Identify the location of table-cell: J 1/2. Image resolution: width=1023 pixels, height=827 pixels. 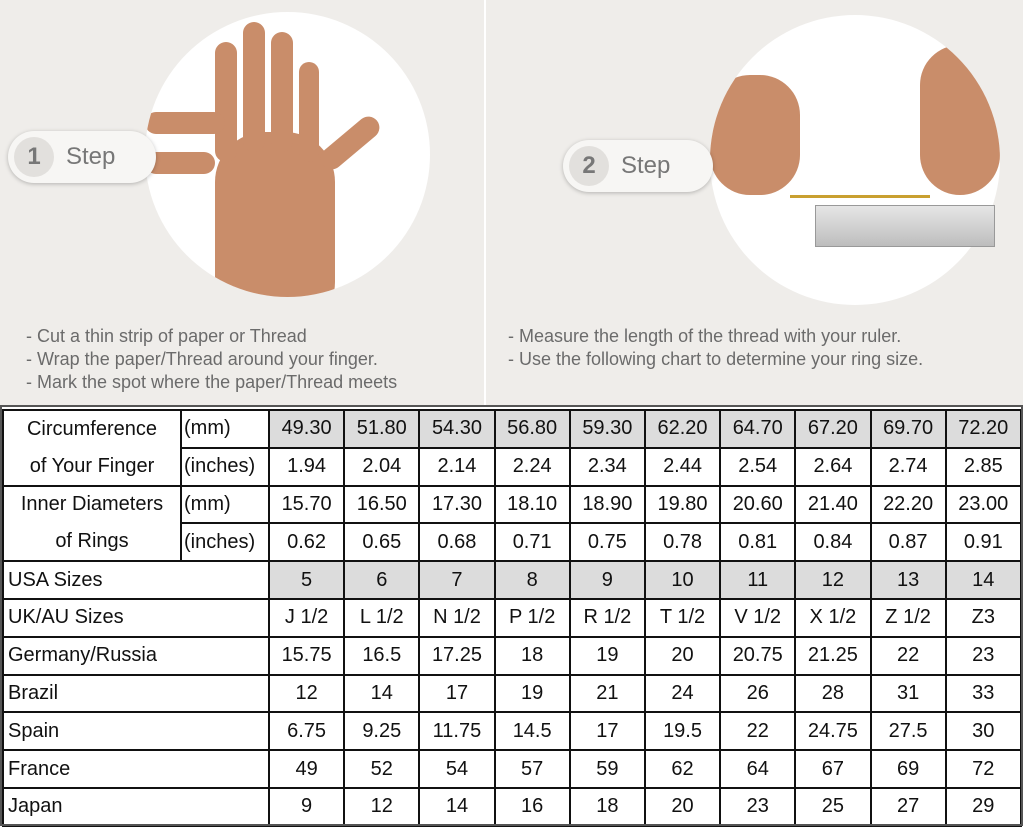
(306, 617).